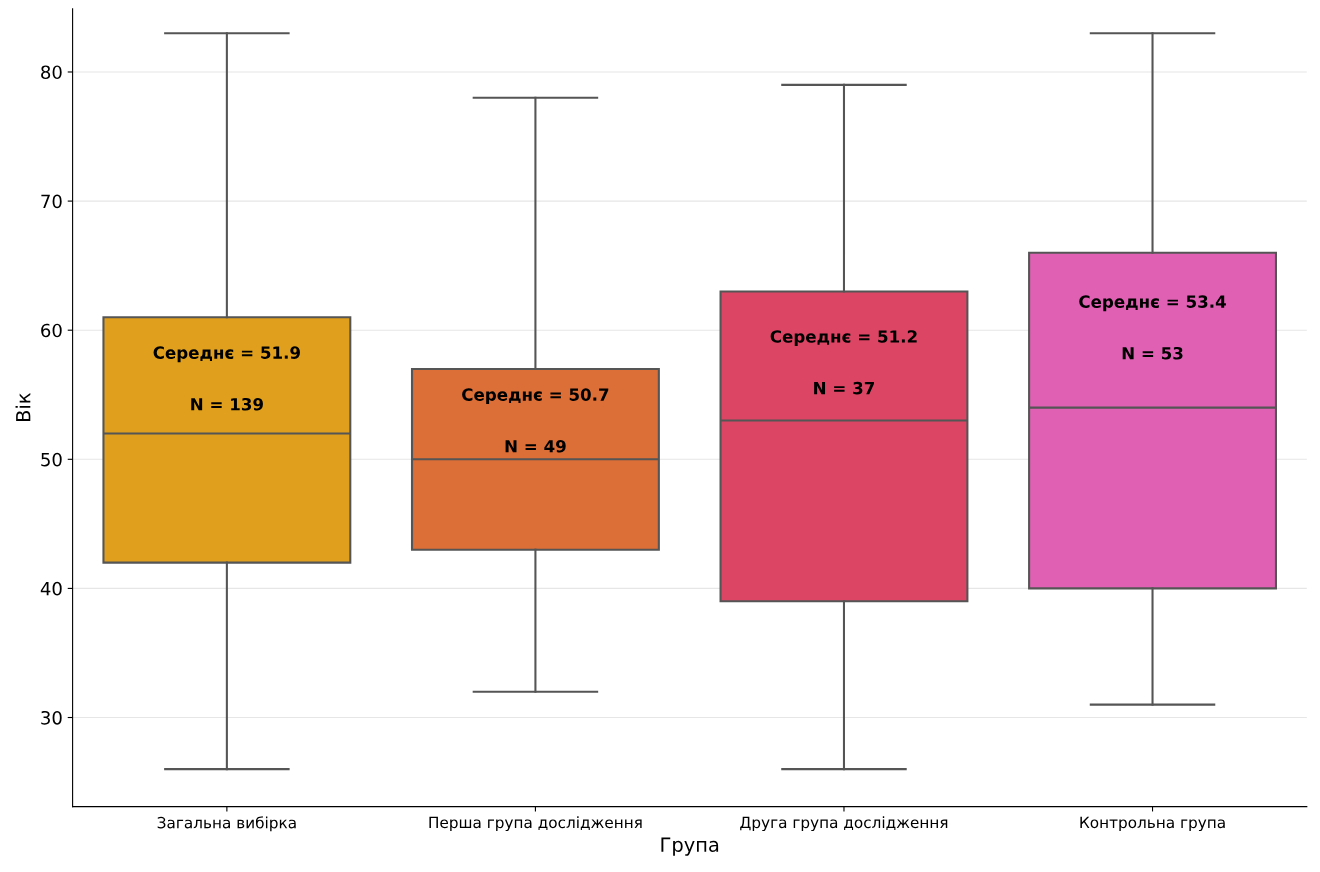  Describe the element at coordinates (226, 824) in the screenshot. I see `x-tick-label: Загальна вибірка` at that location.